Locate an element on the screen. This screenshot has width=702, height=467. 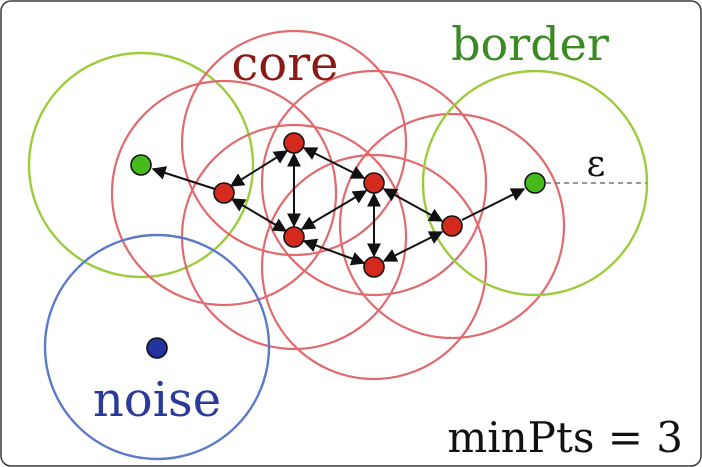
border-point-right is located at coordinates (535, 183).